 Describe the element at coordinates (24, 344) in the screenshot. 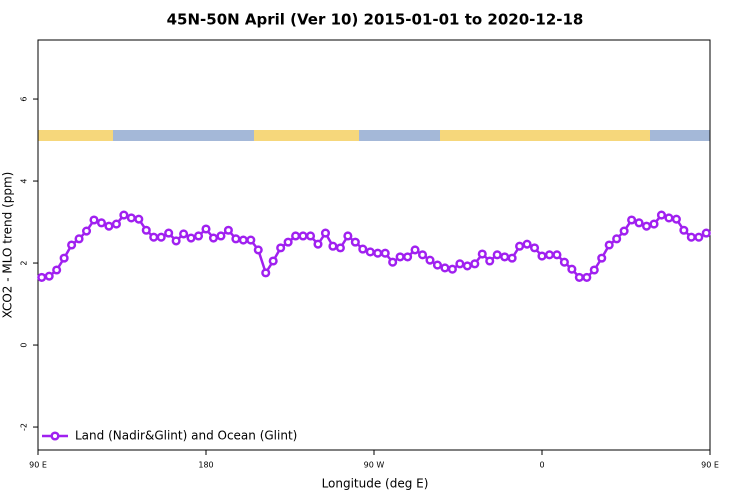

I see `y-tick-label: 0` at that location.